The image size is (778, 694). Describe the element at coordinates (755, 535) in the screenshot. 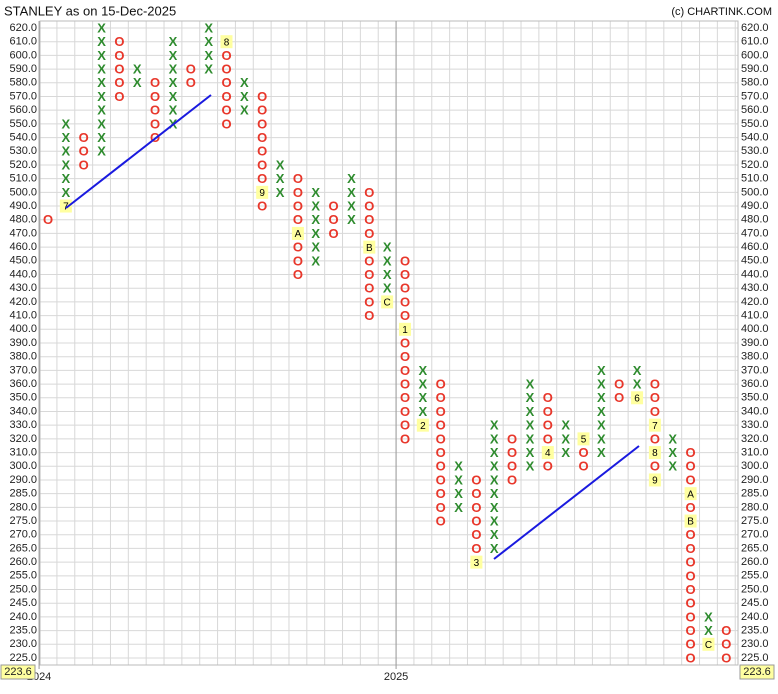

I see `y-tick-label-right: 270.0` at that location.